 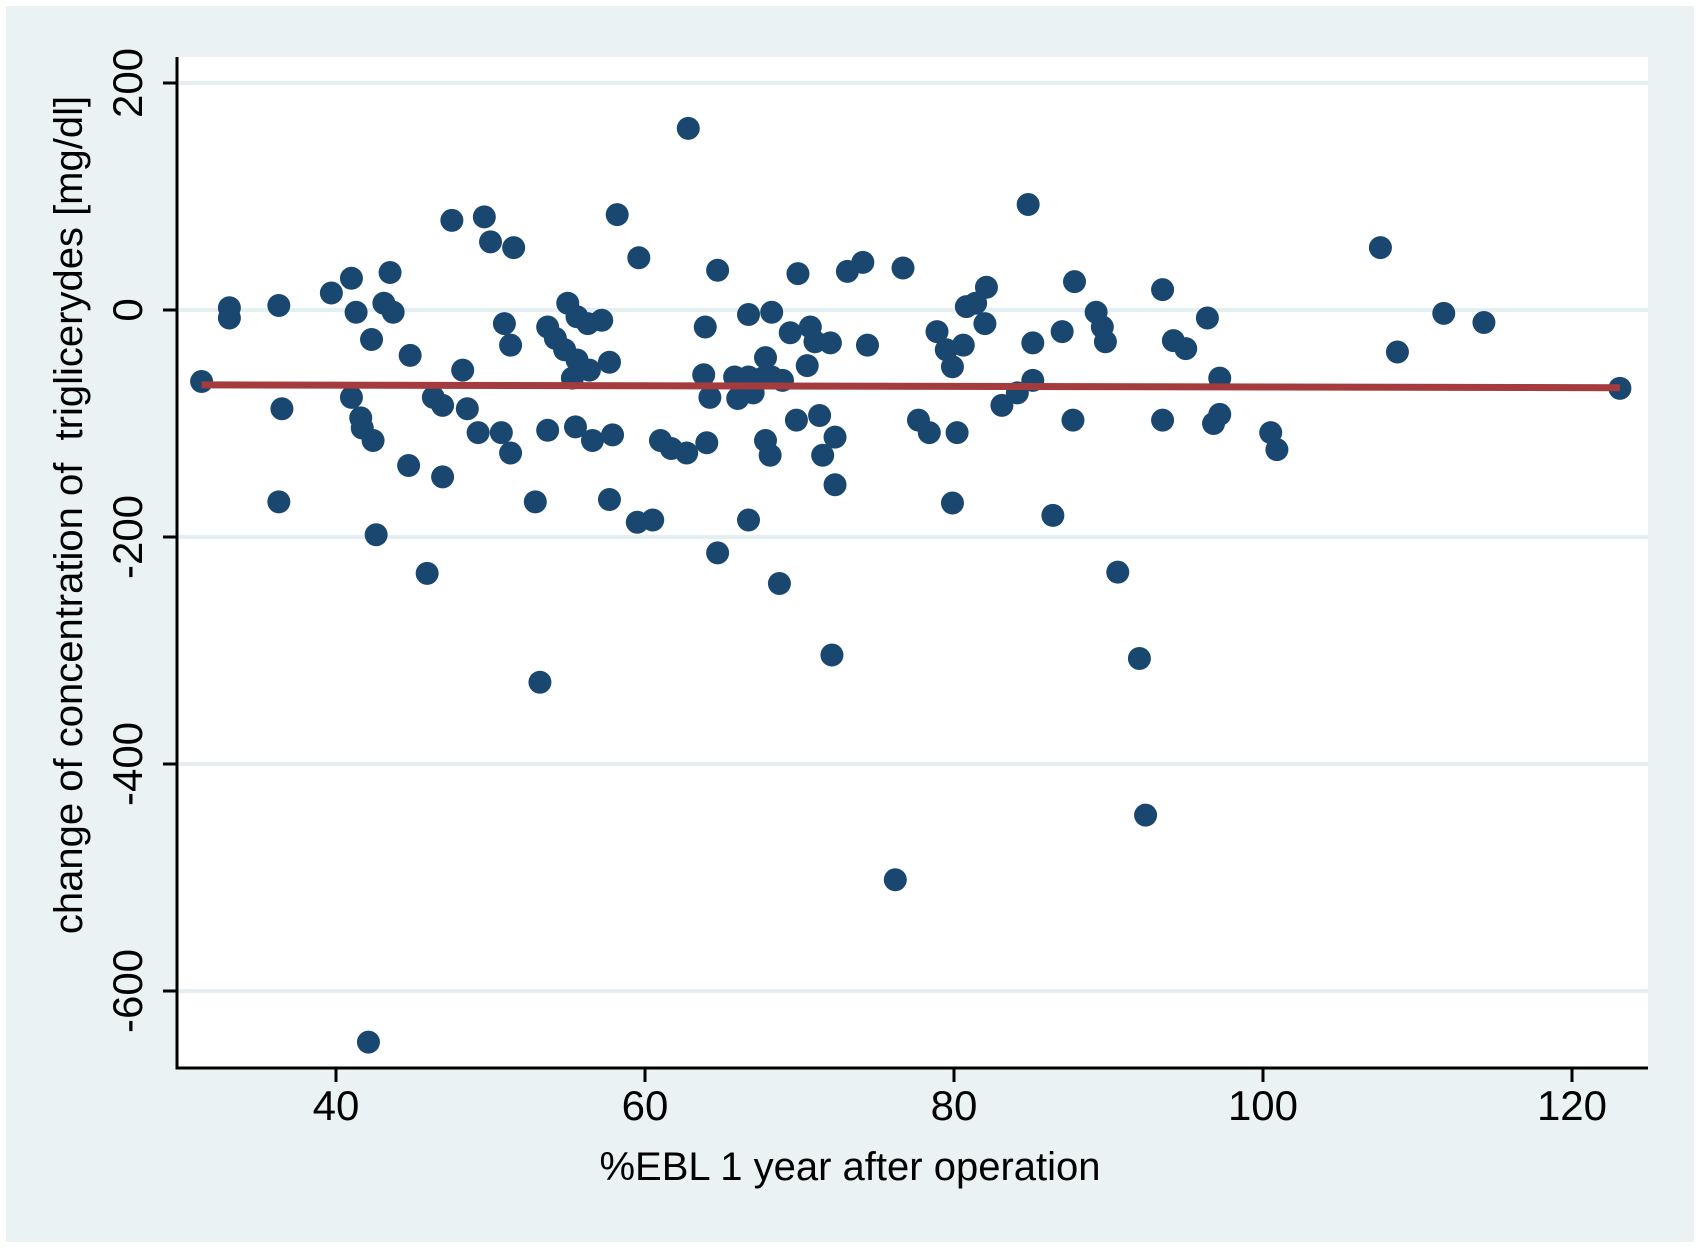 What do you see at coordinates (336, 1105) in the screenshot?
I see `x-tick-label: 40` at bounding box center [336, 1105].